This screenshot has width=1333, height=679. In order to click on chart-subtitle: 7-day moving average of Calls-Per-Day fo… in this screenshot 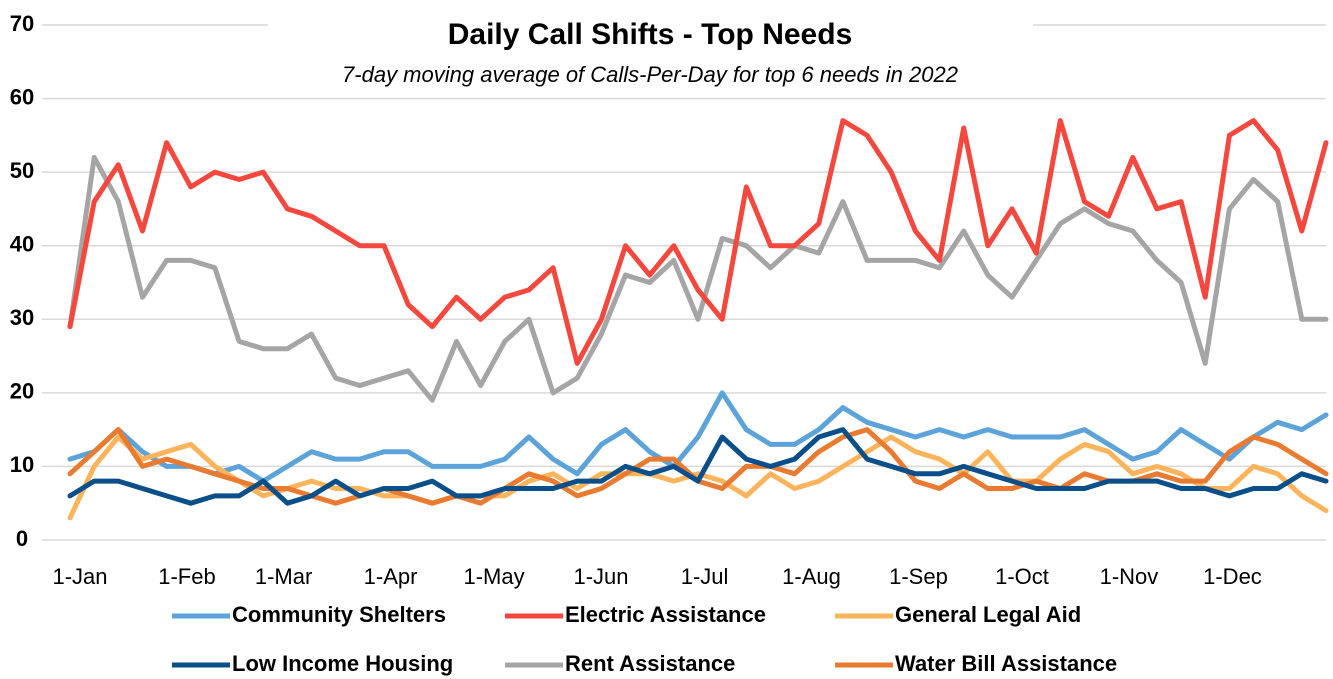, I will do `click(650, 74)`.